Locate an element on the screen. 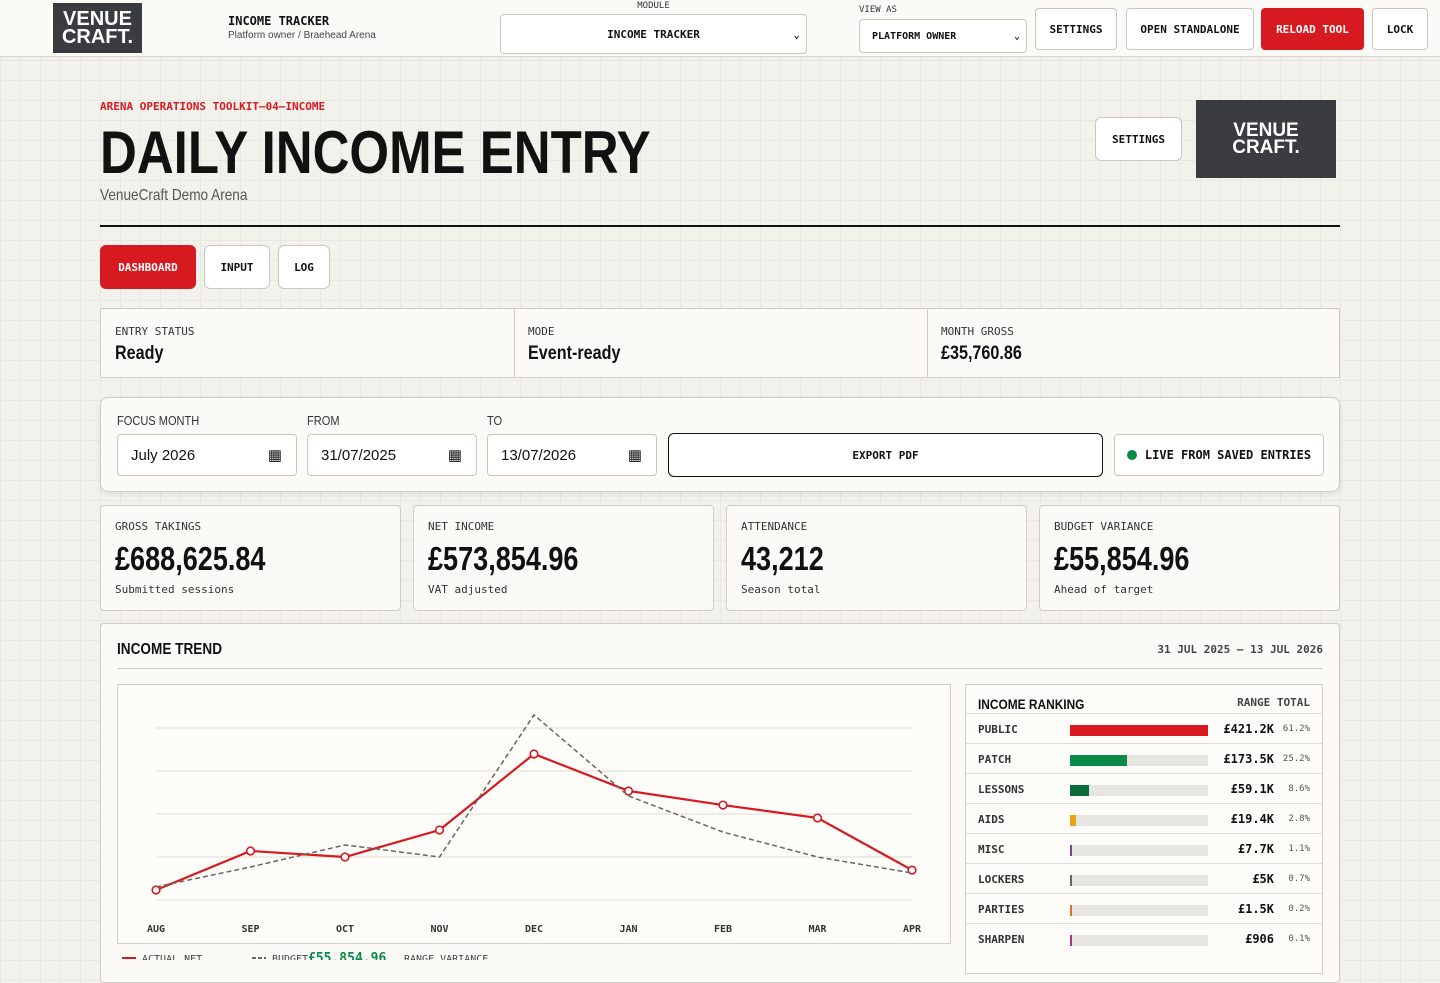 Image resolution: width=1440 pixels, height=983 pixels. reload-button: RELOAD TOOL is located at coordinates (1312, 29).